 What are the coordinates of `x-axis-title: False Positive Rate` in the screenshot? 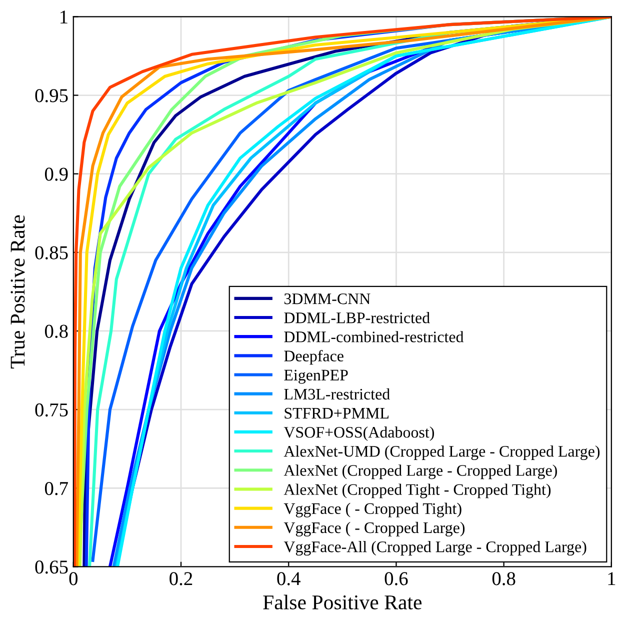 It's located at (342, 602).